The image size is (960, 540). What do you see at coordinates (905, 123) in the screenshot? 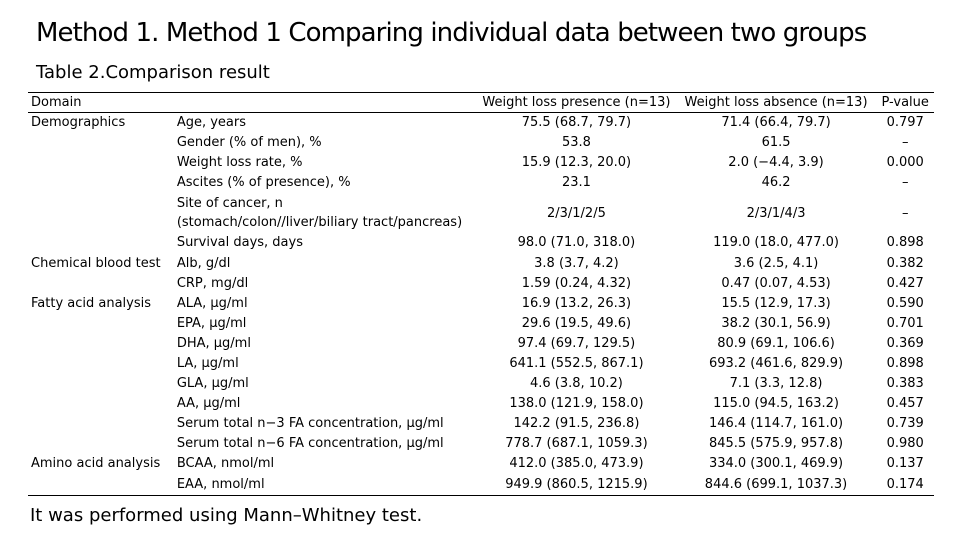
I see `row-p-value: 0.797` at bounding box center [905, 123].